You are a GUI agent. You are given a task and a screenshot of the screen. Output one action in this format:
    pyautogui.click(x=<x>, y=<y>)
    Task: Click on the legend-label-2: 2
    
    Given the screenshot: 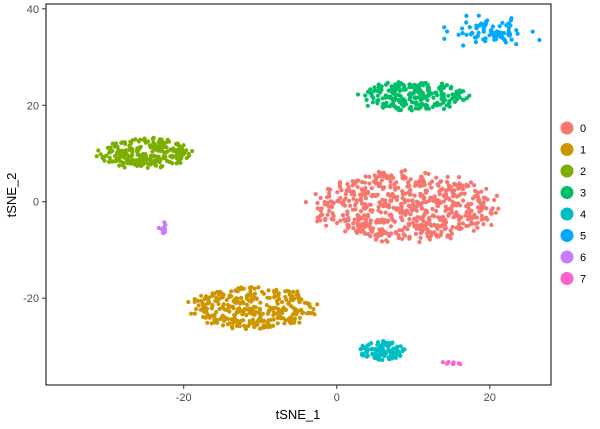 What is the action you would take?
    pyautogui.click(x=583, y=172)
    